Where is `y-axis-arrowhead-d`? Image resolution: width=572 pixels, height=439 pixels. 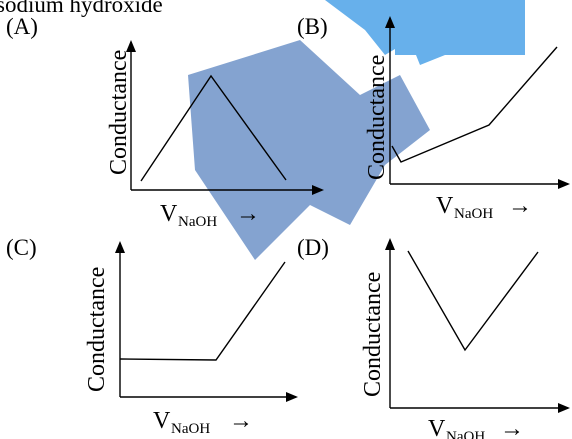
y-axis-arrowhead-d is located at coordinates (390, 244).